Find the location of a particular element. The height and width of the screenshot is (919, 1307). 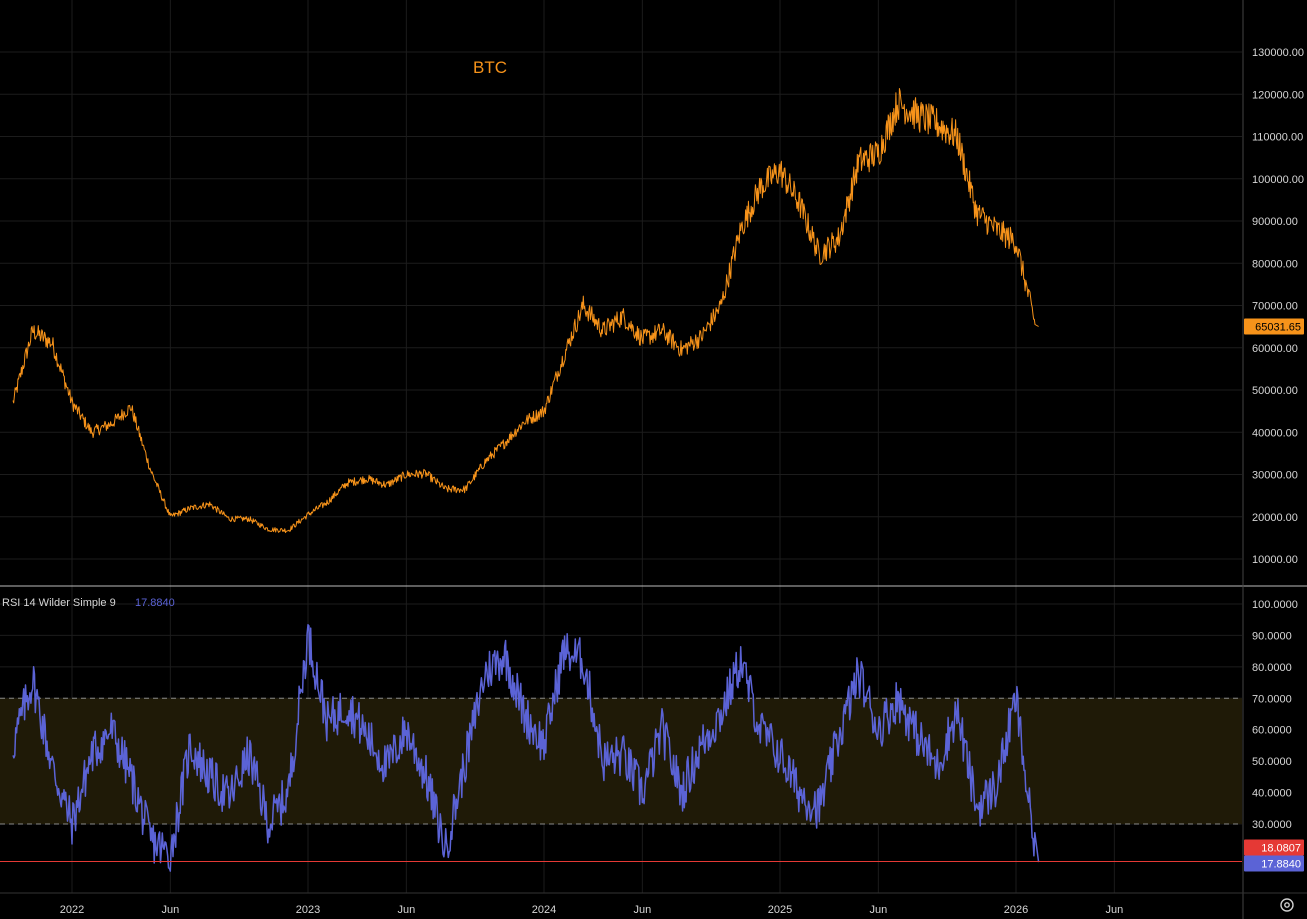

chart-title: BTC is located at coordinates (490, 67).